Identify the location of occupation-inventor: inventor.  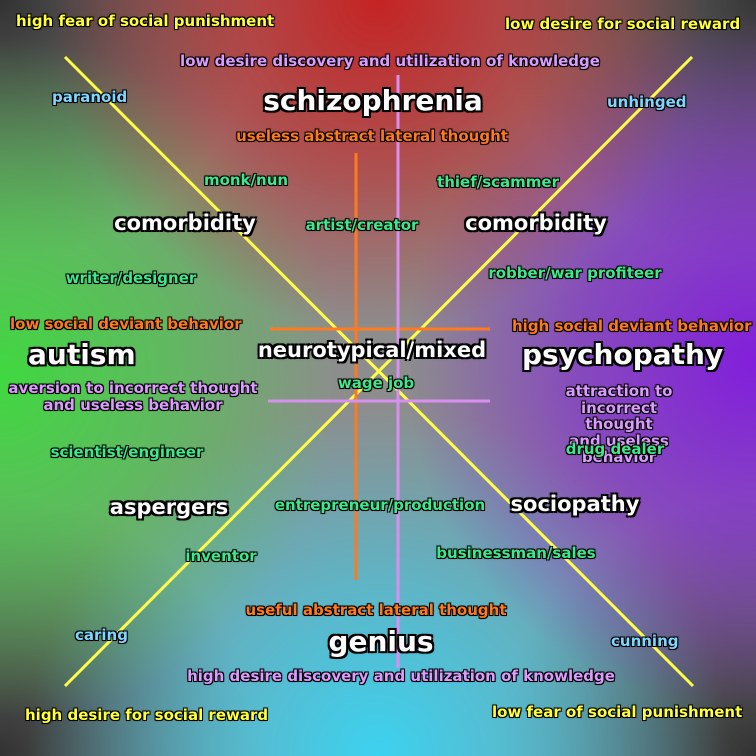
(221, 556).